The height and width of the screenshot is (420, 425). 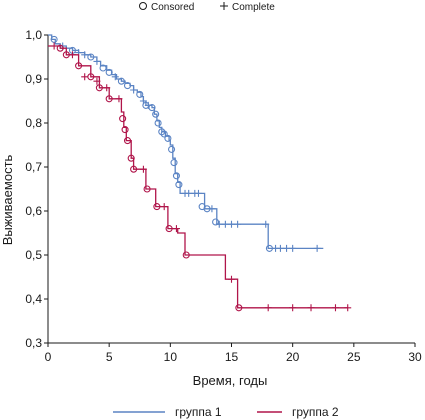 I want to click on complete-legend-label: Complete, so click(x=253, y=7).